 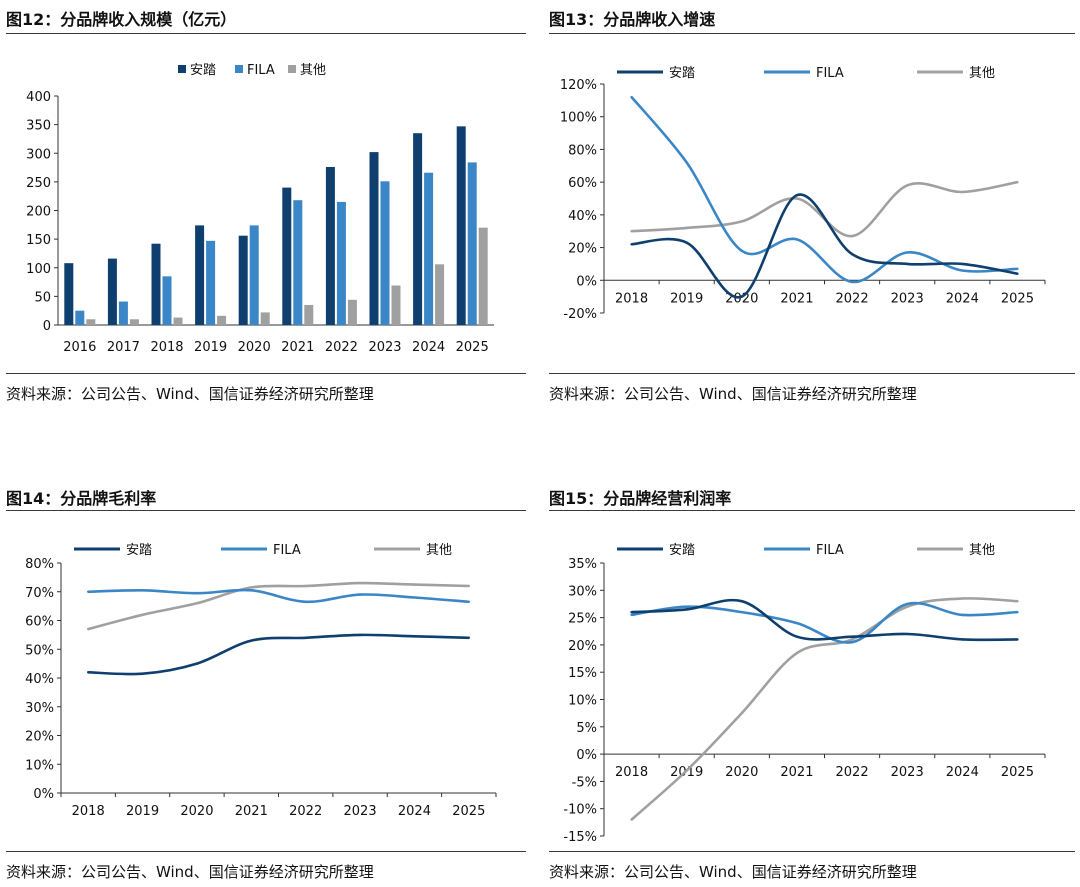 I want to click on chart-title: 图15：分品牌经营利润率, so click(x=640, y=498).